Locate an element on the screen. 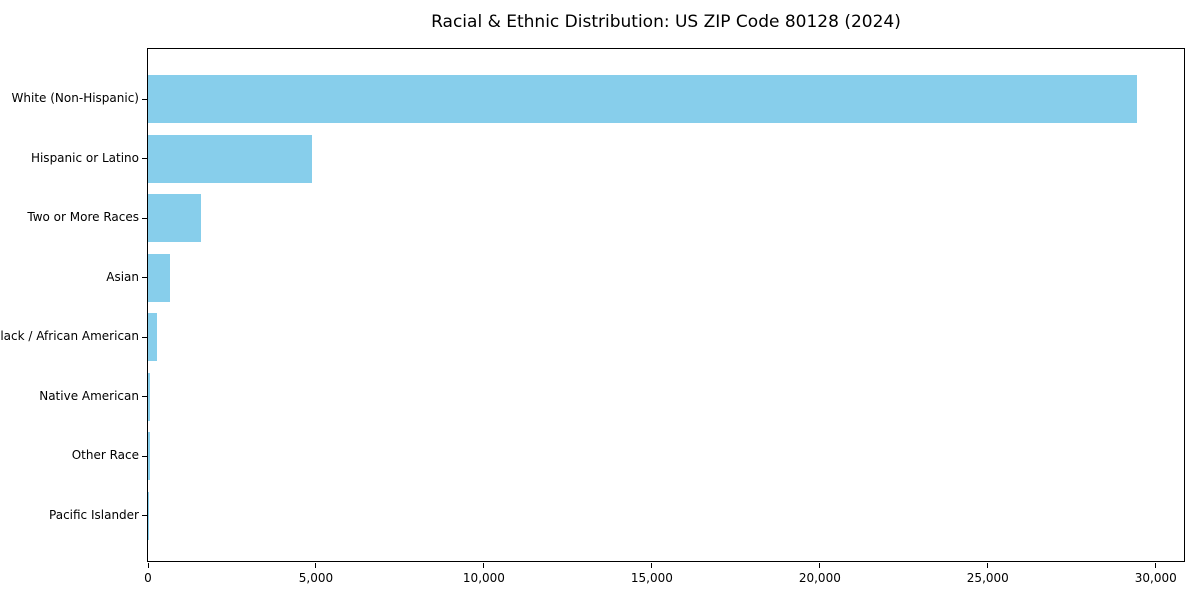 This screenshot has width=1200, height=600. y-tick-label: Other Race is located at coordinates (105, 455).